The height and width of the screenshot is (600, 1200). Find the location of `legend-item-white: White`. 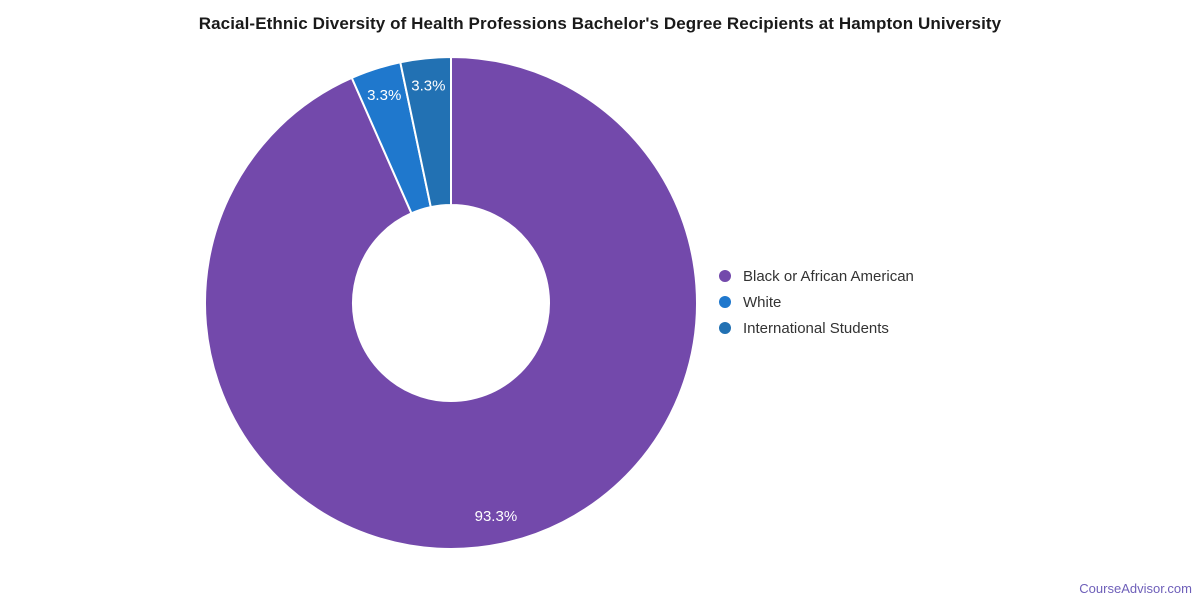

legend-item-white: White is located at coordinates (816, 302).